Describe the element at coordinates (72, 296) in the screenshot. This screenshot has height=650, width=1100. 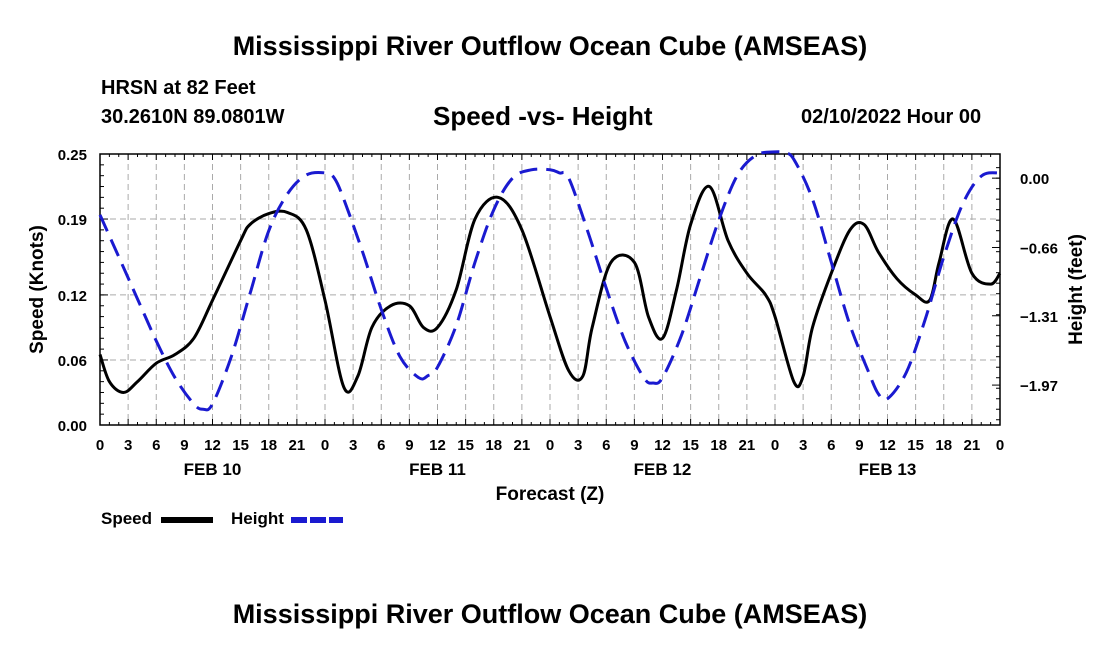
I see `y-tick-label-left: 0.12` at that location.